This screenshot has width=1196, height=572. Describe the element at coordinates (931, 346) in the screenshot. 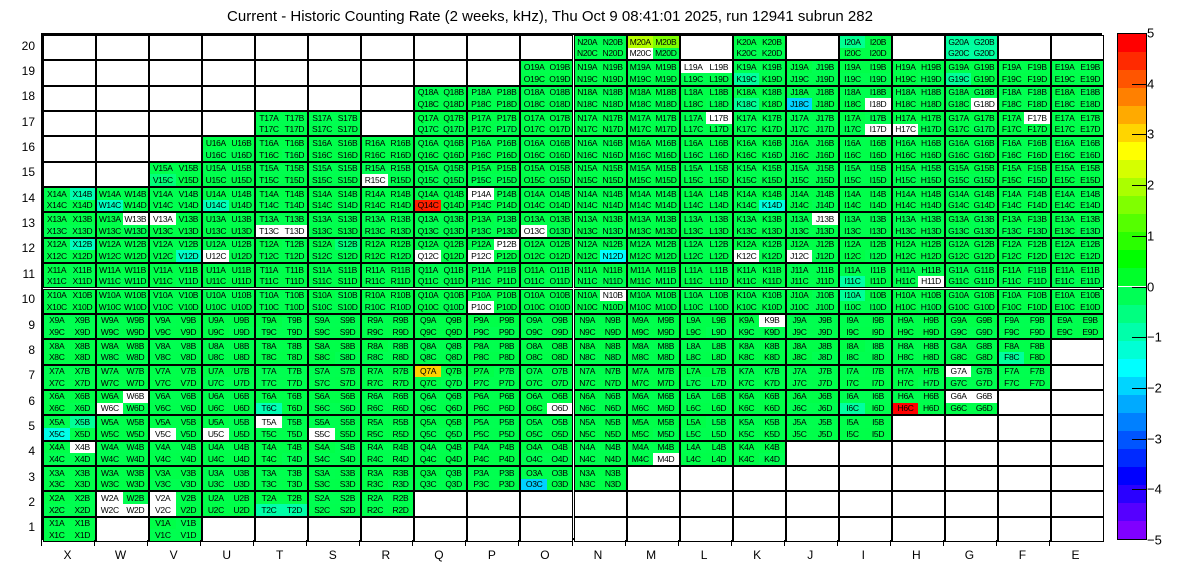

I see `heatmap-quadrant: H8B` at that location.